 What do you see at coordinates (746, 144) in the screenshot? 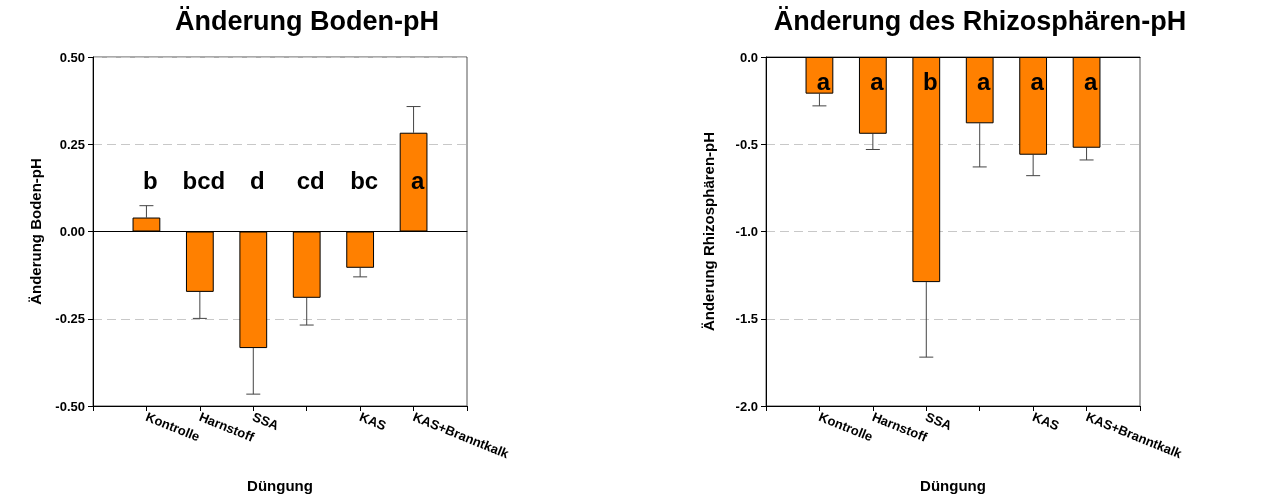
I see `y-tick-label: -0.5` at bounding box center [746, 144].